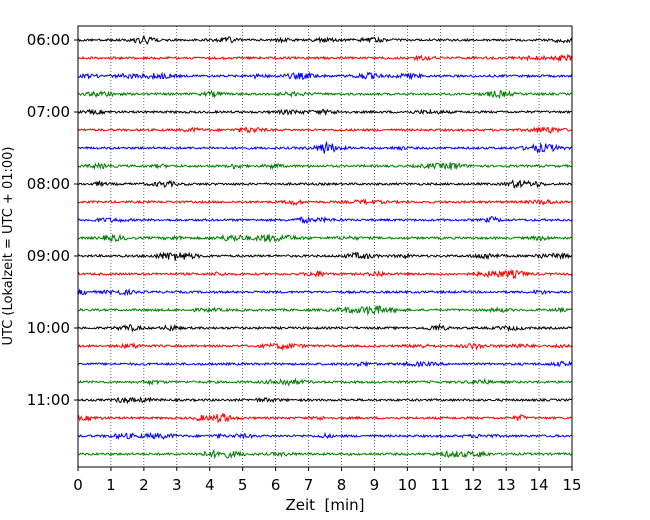 Image resolution: width=650 pixels, height=520 pixels. What do you see at coordinates (48, 328) in the screenshot?
I see `y-tick-label: 10:00` at bounding box center [48, 328].